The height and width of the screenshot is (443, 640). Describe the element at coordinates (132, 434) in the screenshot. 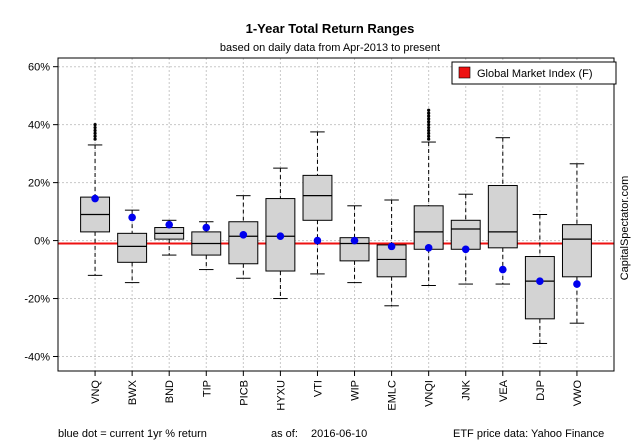

I see `footer-legend-note: blue dot = current 1yr % return` at that location.